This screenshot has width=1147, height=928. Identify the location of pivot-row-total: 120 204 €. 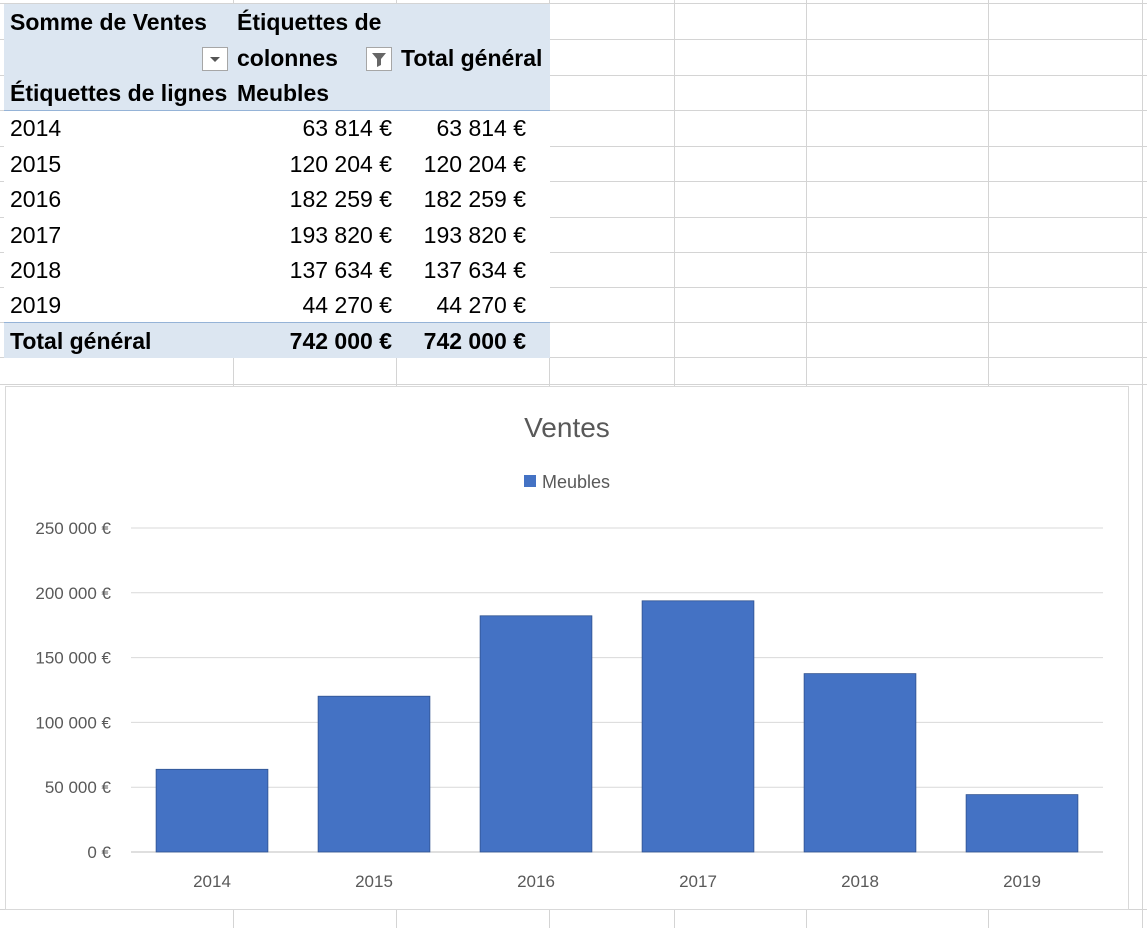
(474, 164).